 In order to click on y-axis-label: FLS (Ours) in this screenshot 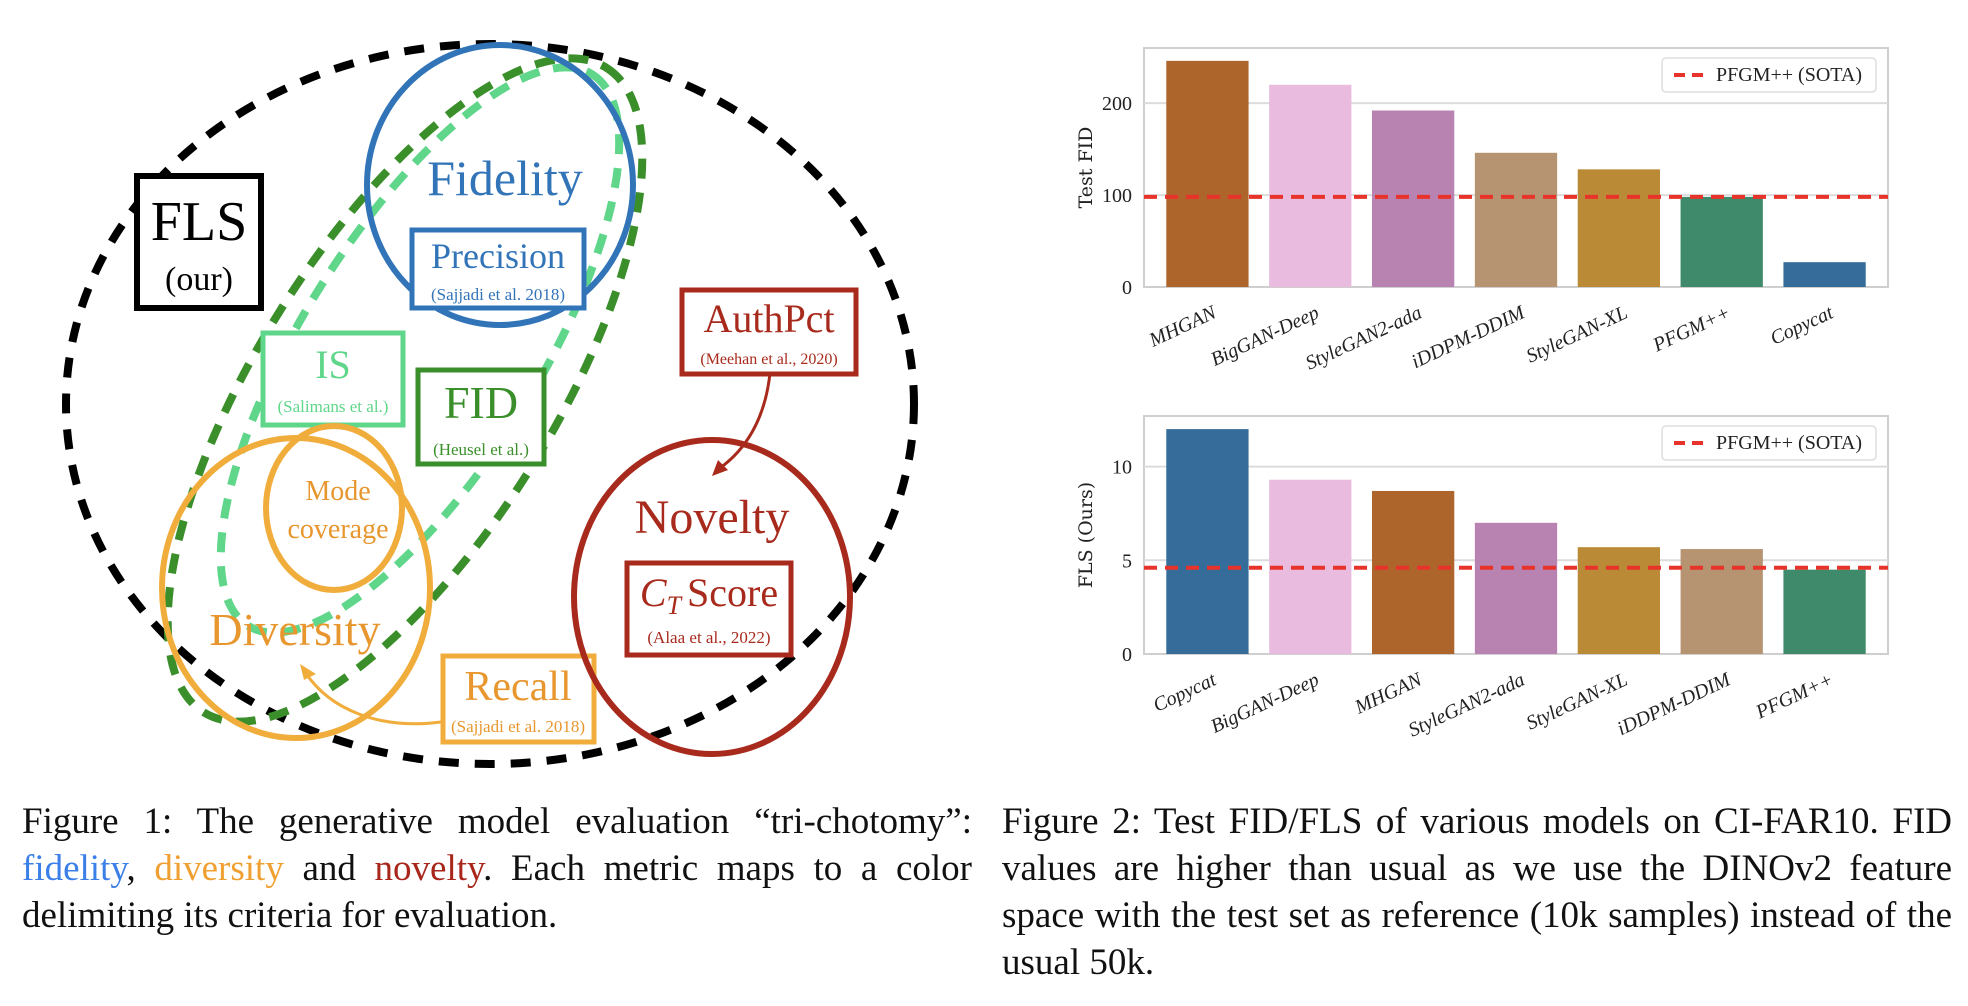, I will do `click(1086, 535)`.